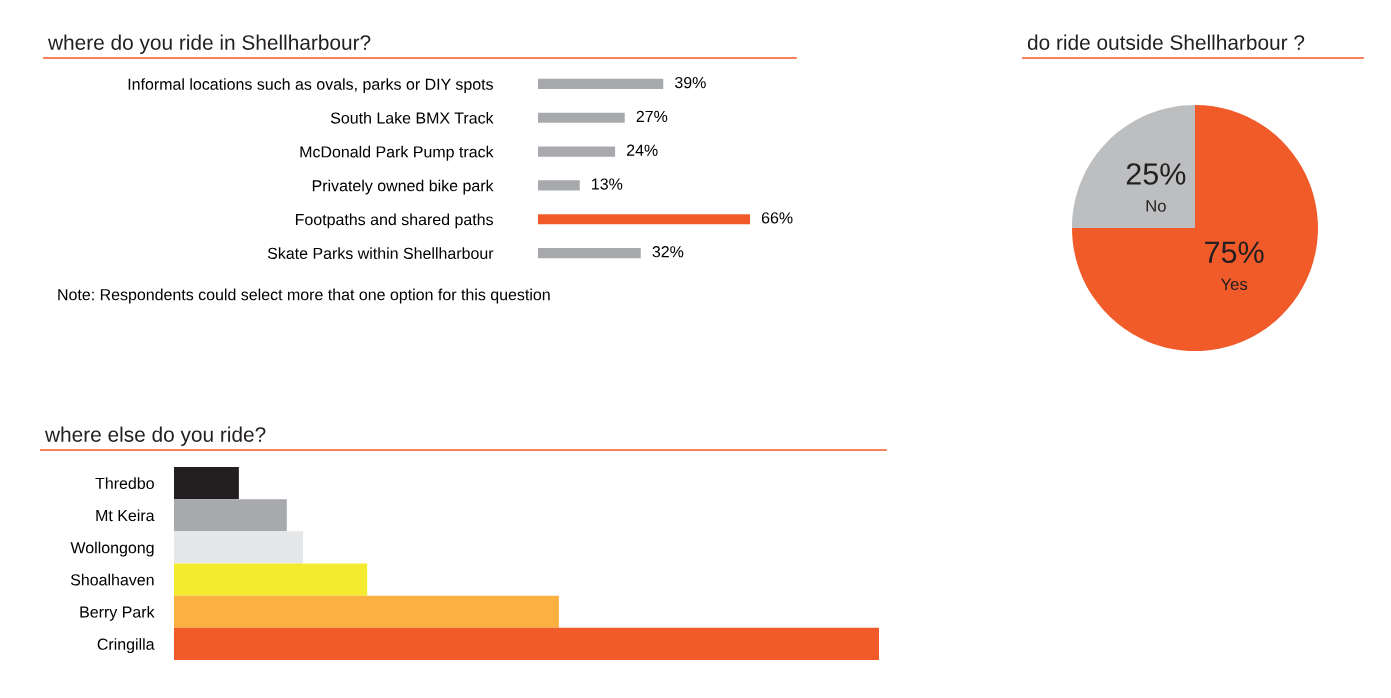 The height and width of the screenshot is (698, 1391). Describe the element at coordinates (1156, 174) in the screenshot. I see `data-label: 25%` at that location.